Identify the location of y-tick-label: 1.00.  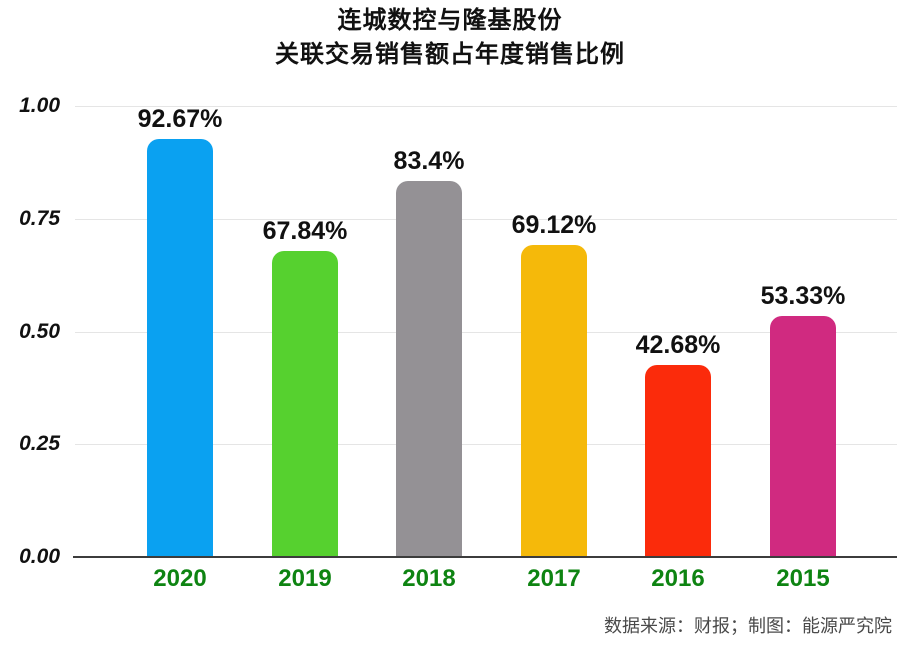
(39, 105).